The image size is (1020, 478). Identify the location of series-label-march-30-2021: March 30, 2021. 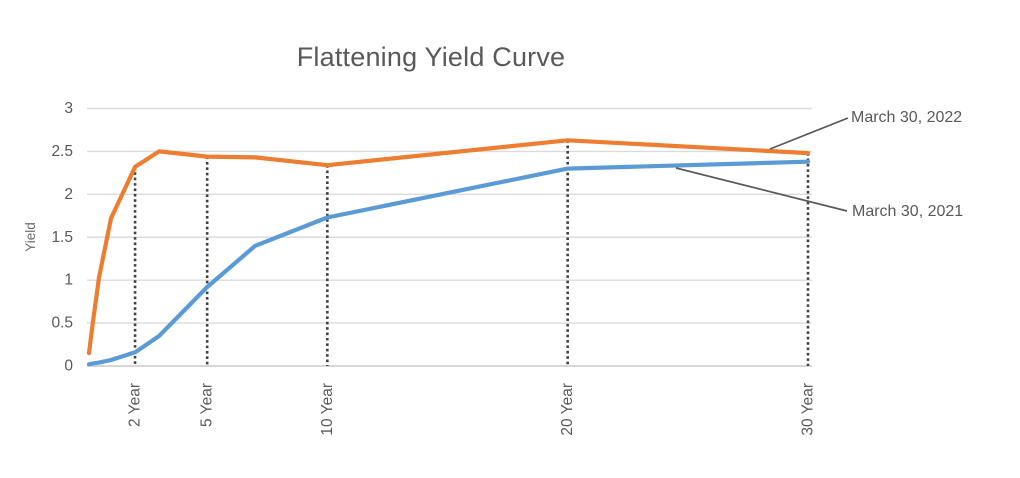
(908, 211).